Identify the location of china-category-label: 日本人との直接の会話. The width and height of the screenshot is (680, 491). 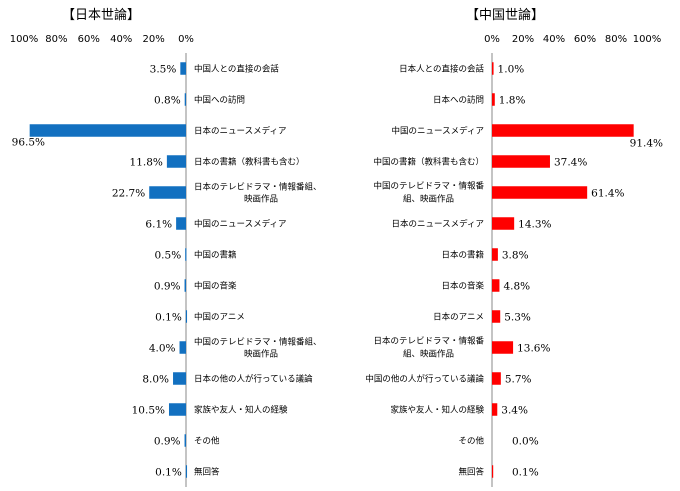
(441, 69).